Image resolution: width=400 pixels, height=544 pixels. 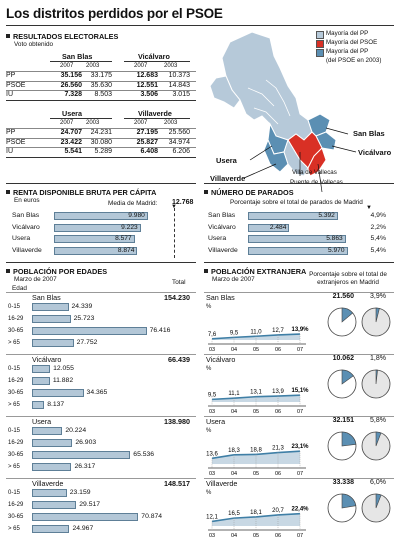 What do you see at coordinates (256, 393) in the screenshot?
I see `point-label: 13,1` at bounding box center [256, 393].